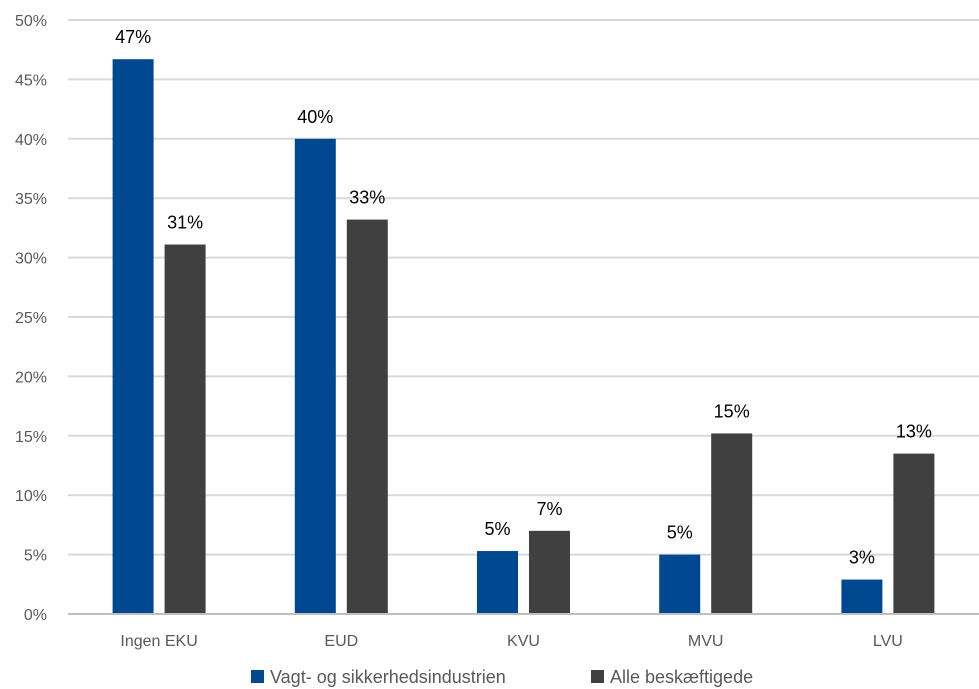 The image size is (979, 689). Describe the element at coordinates (914, 432) in the screenshot. I see `data-label: 13%` at that location.